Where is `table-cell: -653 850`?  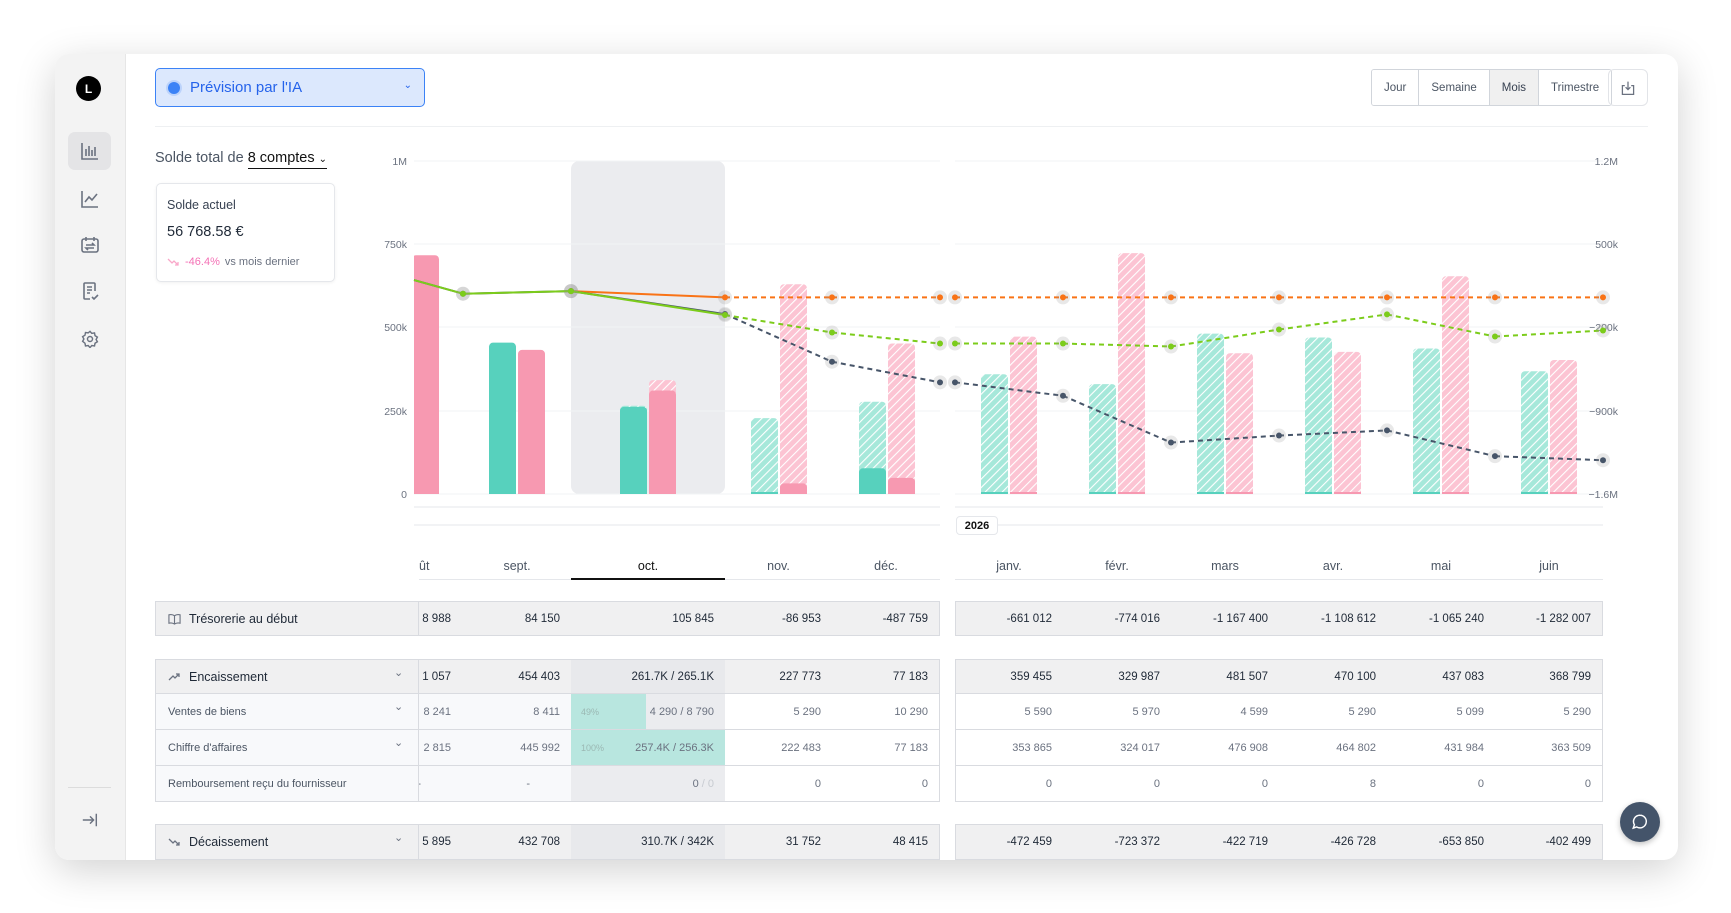 table-cell: -653 850 is located at coordinates (1441, 842).